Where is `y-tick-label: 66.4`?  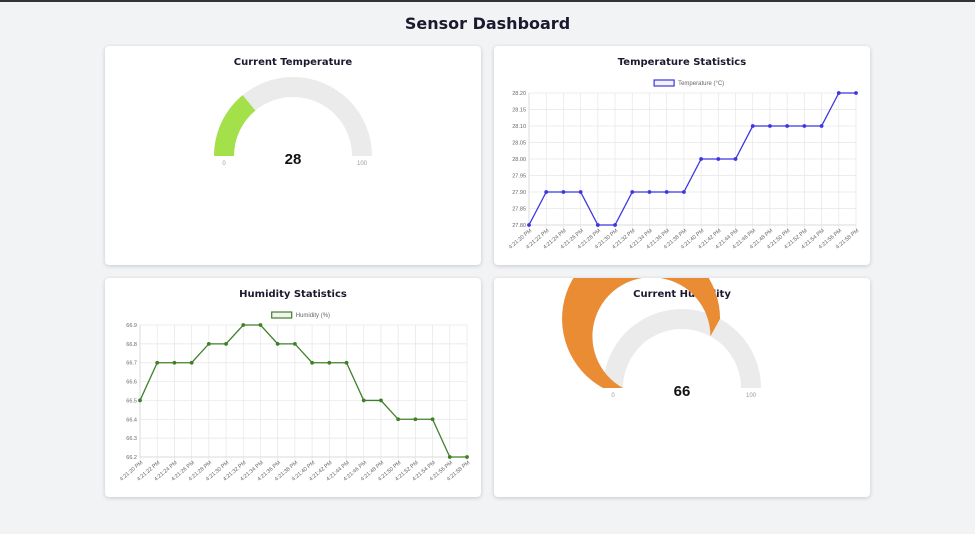
y-tick-label: 66.4 is located at coordinates (131, 420).